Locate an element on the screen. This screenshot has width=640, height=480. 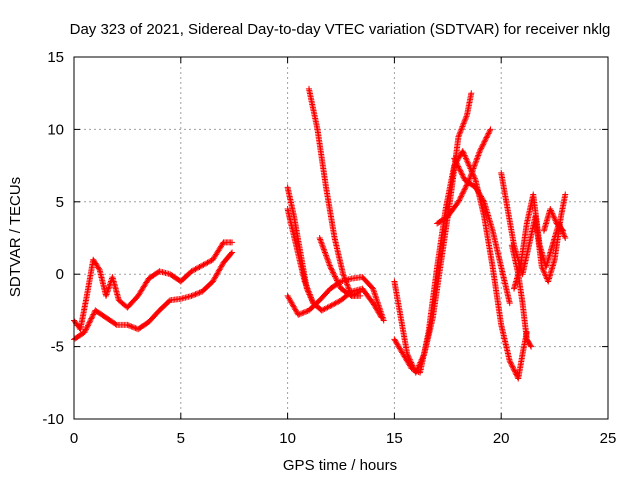
y-axis-label: SDTVAR / TECUs is located at coordinates (15, 237).